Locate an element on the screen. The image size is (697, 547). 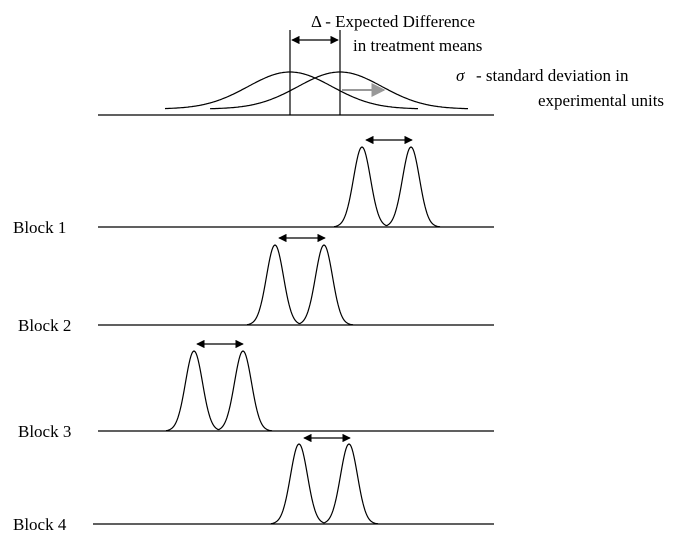
block-1-label: Block 1 is located at coordinates (39, 227).